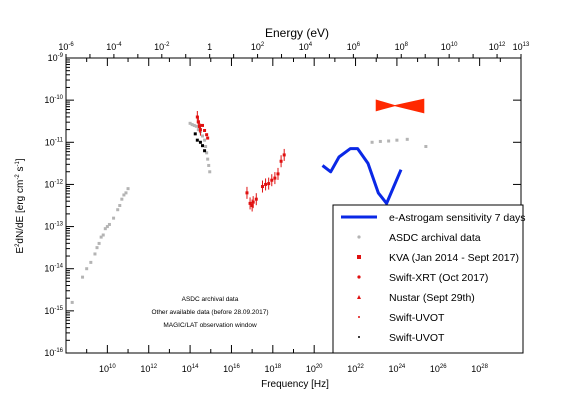 This screenshot has height=413, width=585. I want to click on top-axis-label: Energy (eV), so click(297, 33).